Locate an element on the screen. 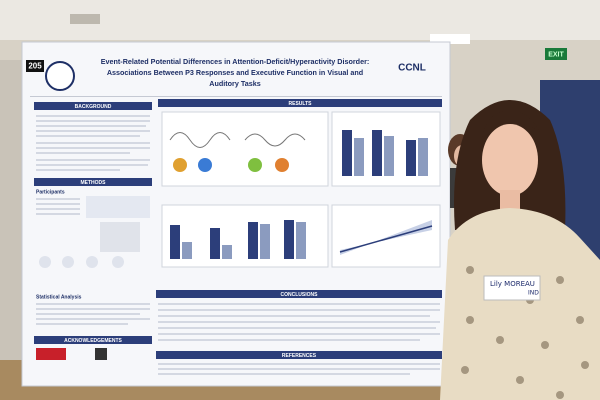 The width and height of the screenshot is (600, 400). section-header: BACKGROUND is located at coordinates (93, 107).